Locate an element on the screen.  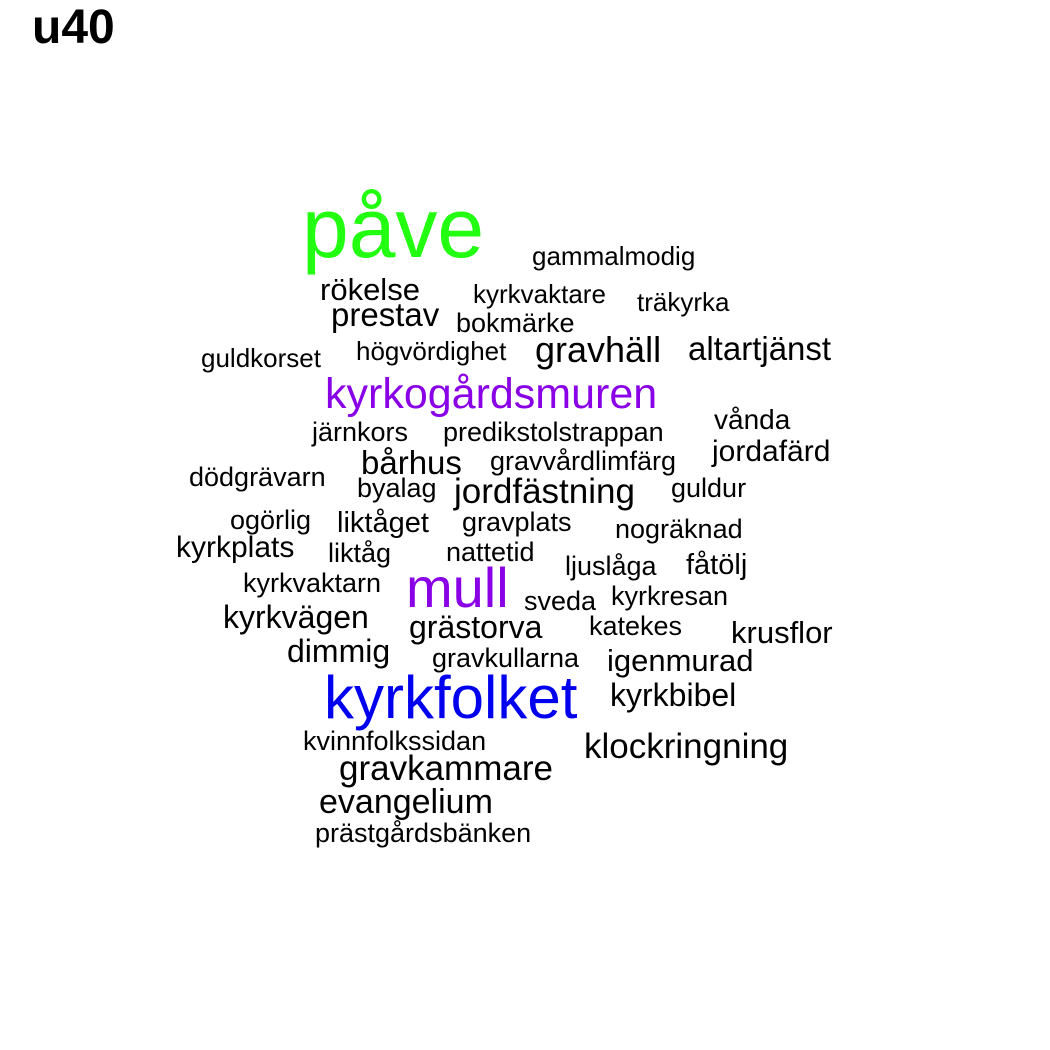
word-pave: påve is located at coordinates (393, 228).